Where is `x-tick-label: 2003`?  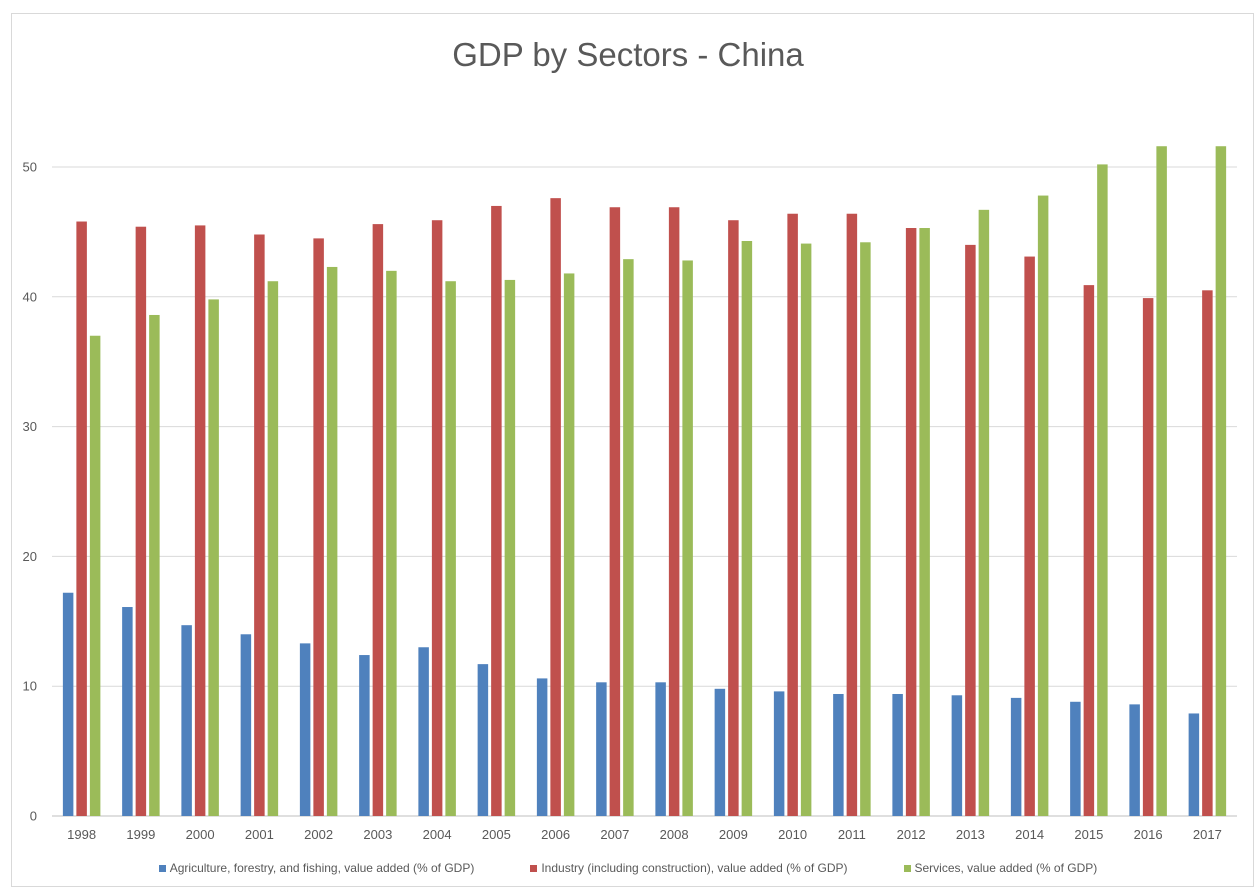 x-tick-label: 2003 is located at coordinates (377, 834).